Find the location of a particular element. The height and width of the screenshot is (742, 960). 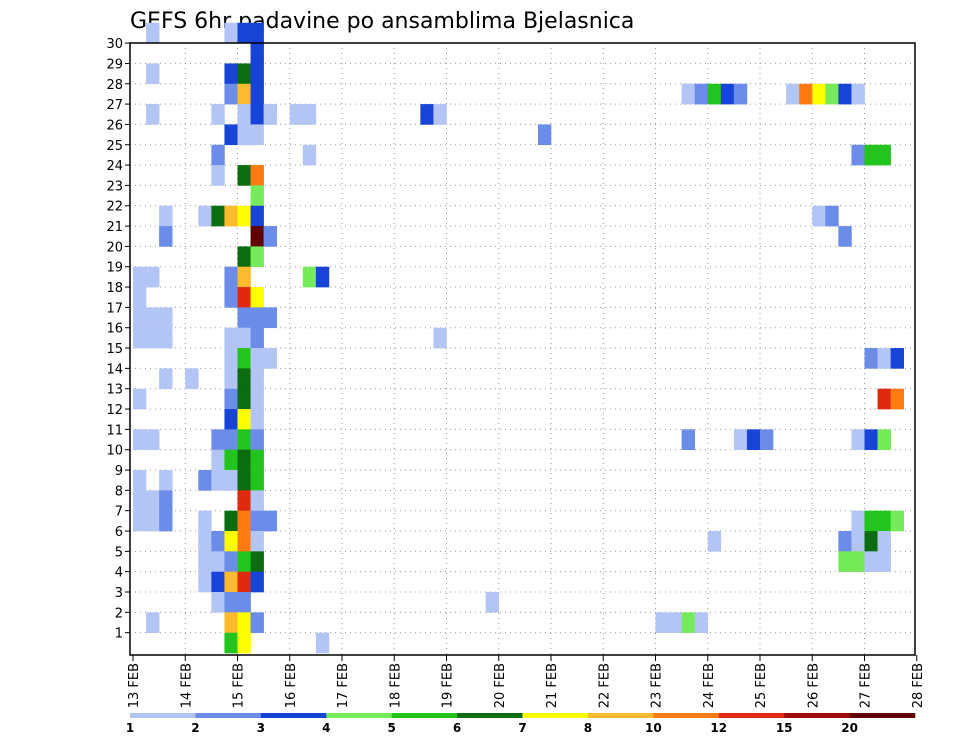

y-tick-label: 21 is located at coordinates (114, 227).